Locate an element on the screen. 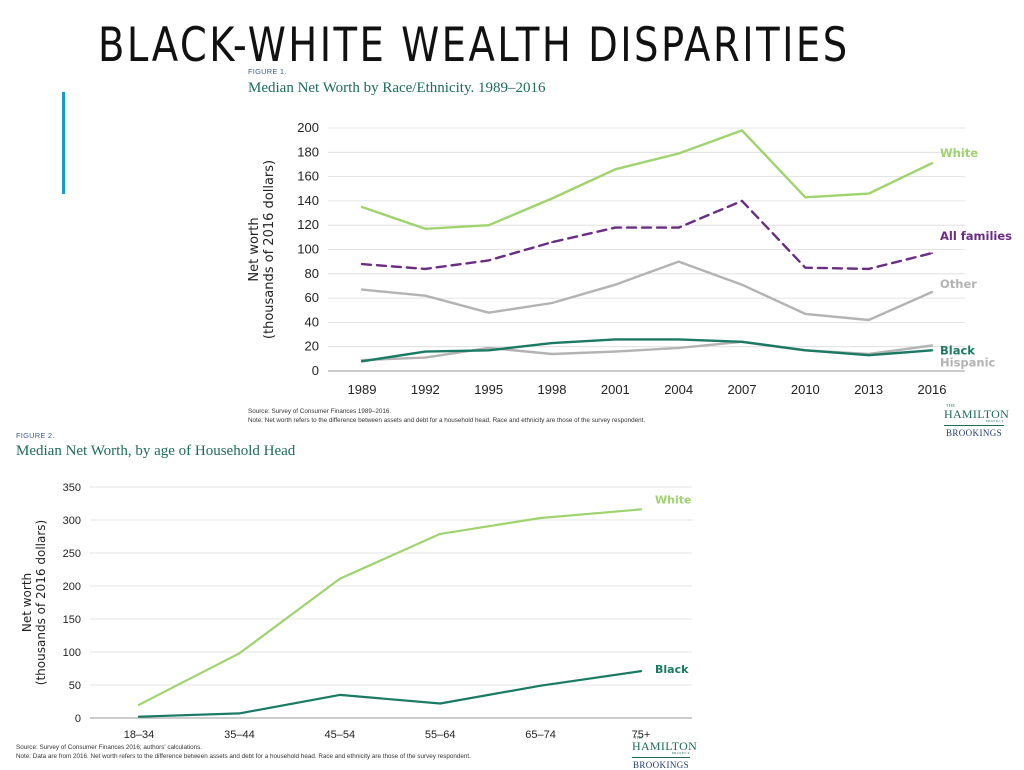  y-tick-label: 350 is located at coordinates (72, 488).